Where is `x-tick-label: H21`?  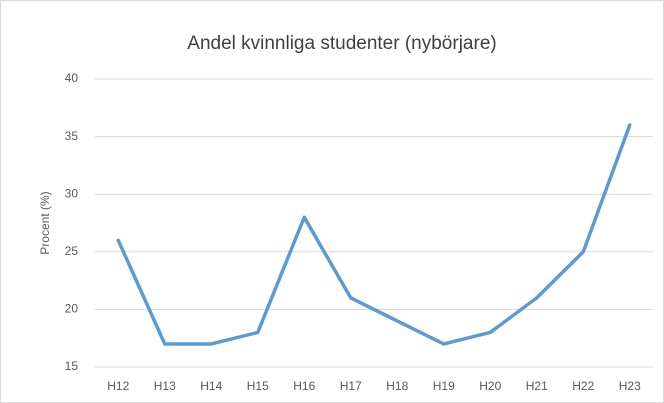 x-tick-label: H21 is located at coordinates (537, 386).